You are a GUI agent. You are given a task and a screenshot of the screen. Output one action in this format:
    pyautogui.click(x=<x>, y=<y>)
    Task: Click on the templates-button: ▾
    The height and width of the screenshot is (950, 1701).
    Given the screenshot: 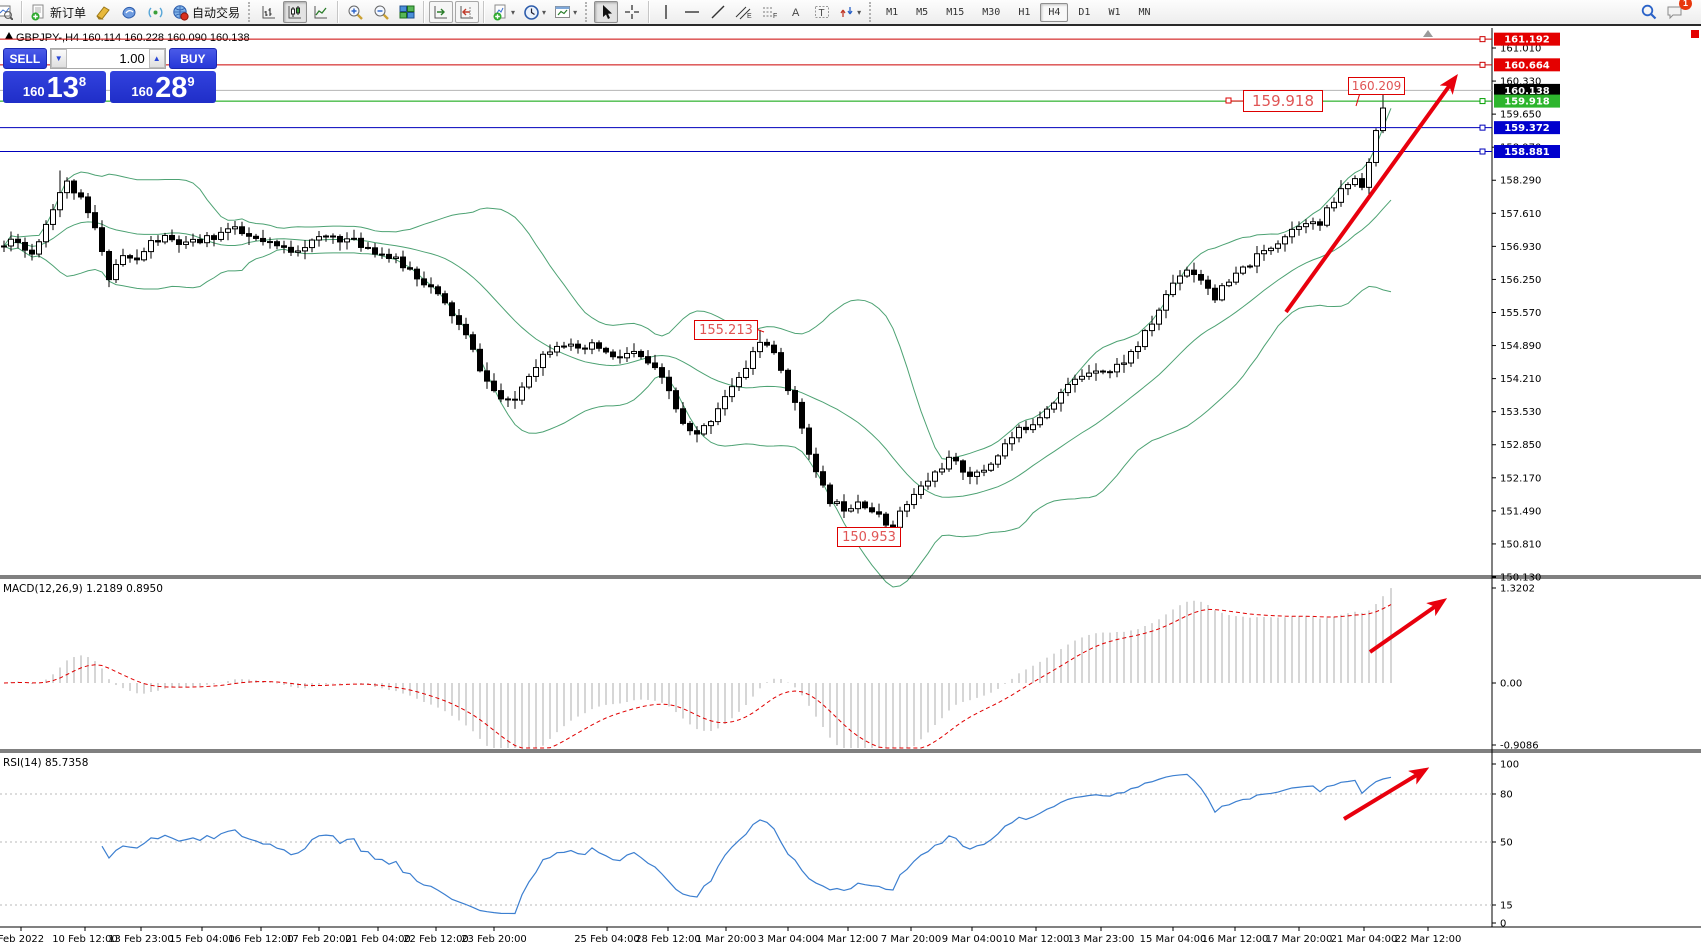 What is the action you would take?
    pyautogui.click(x=565, y=12)
    